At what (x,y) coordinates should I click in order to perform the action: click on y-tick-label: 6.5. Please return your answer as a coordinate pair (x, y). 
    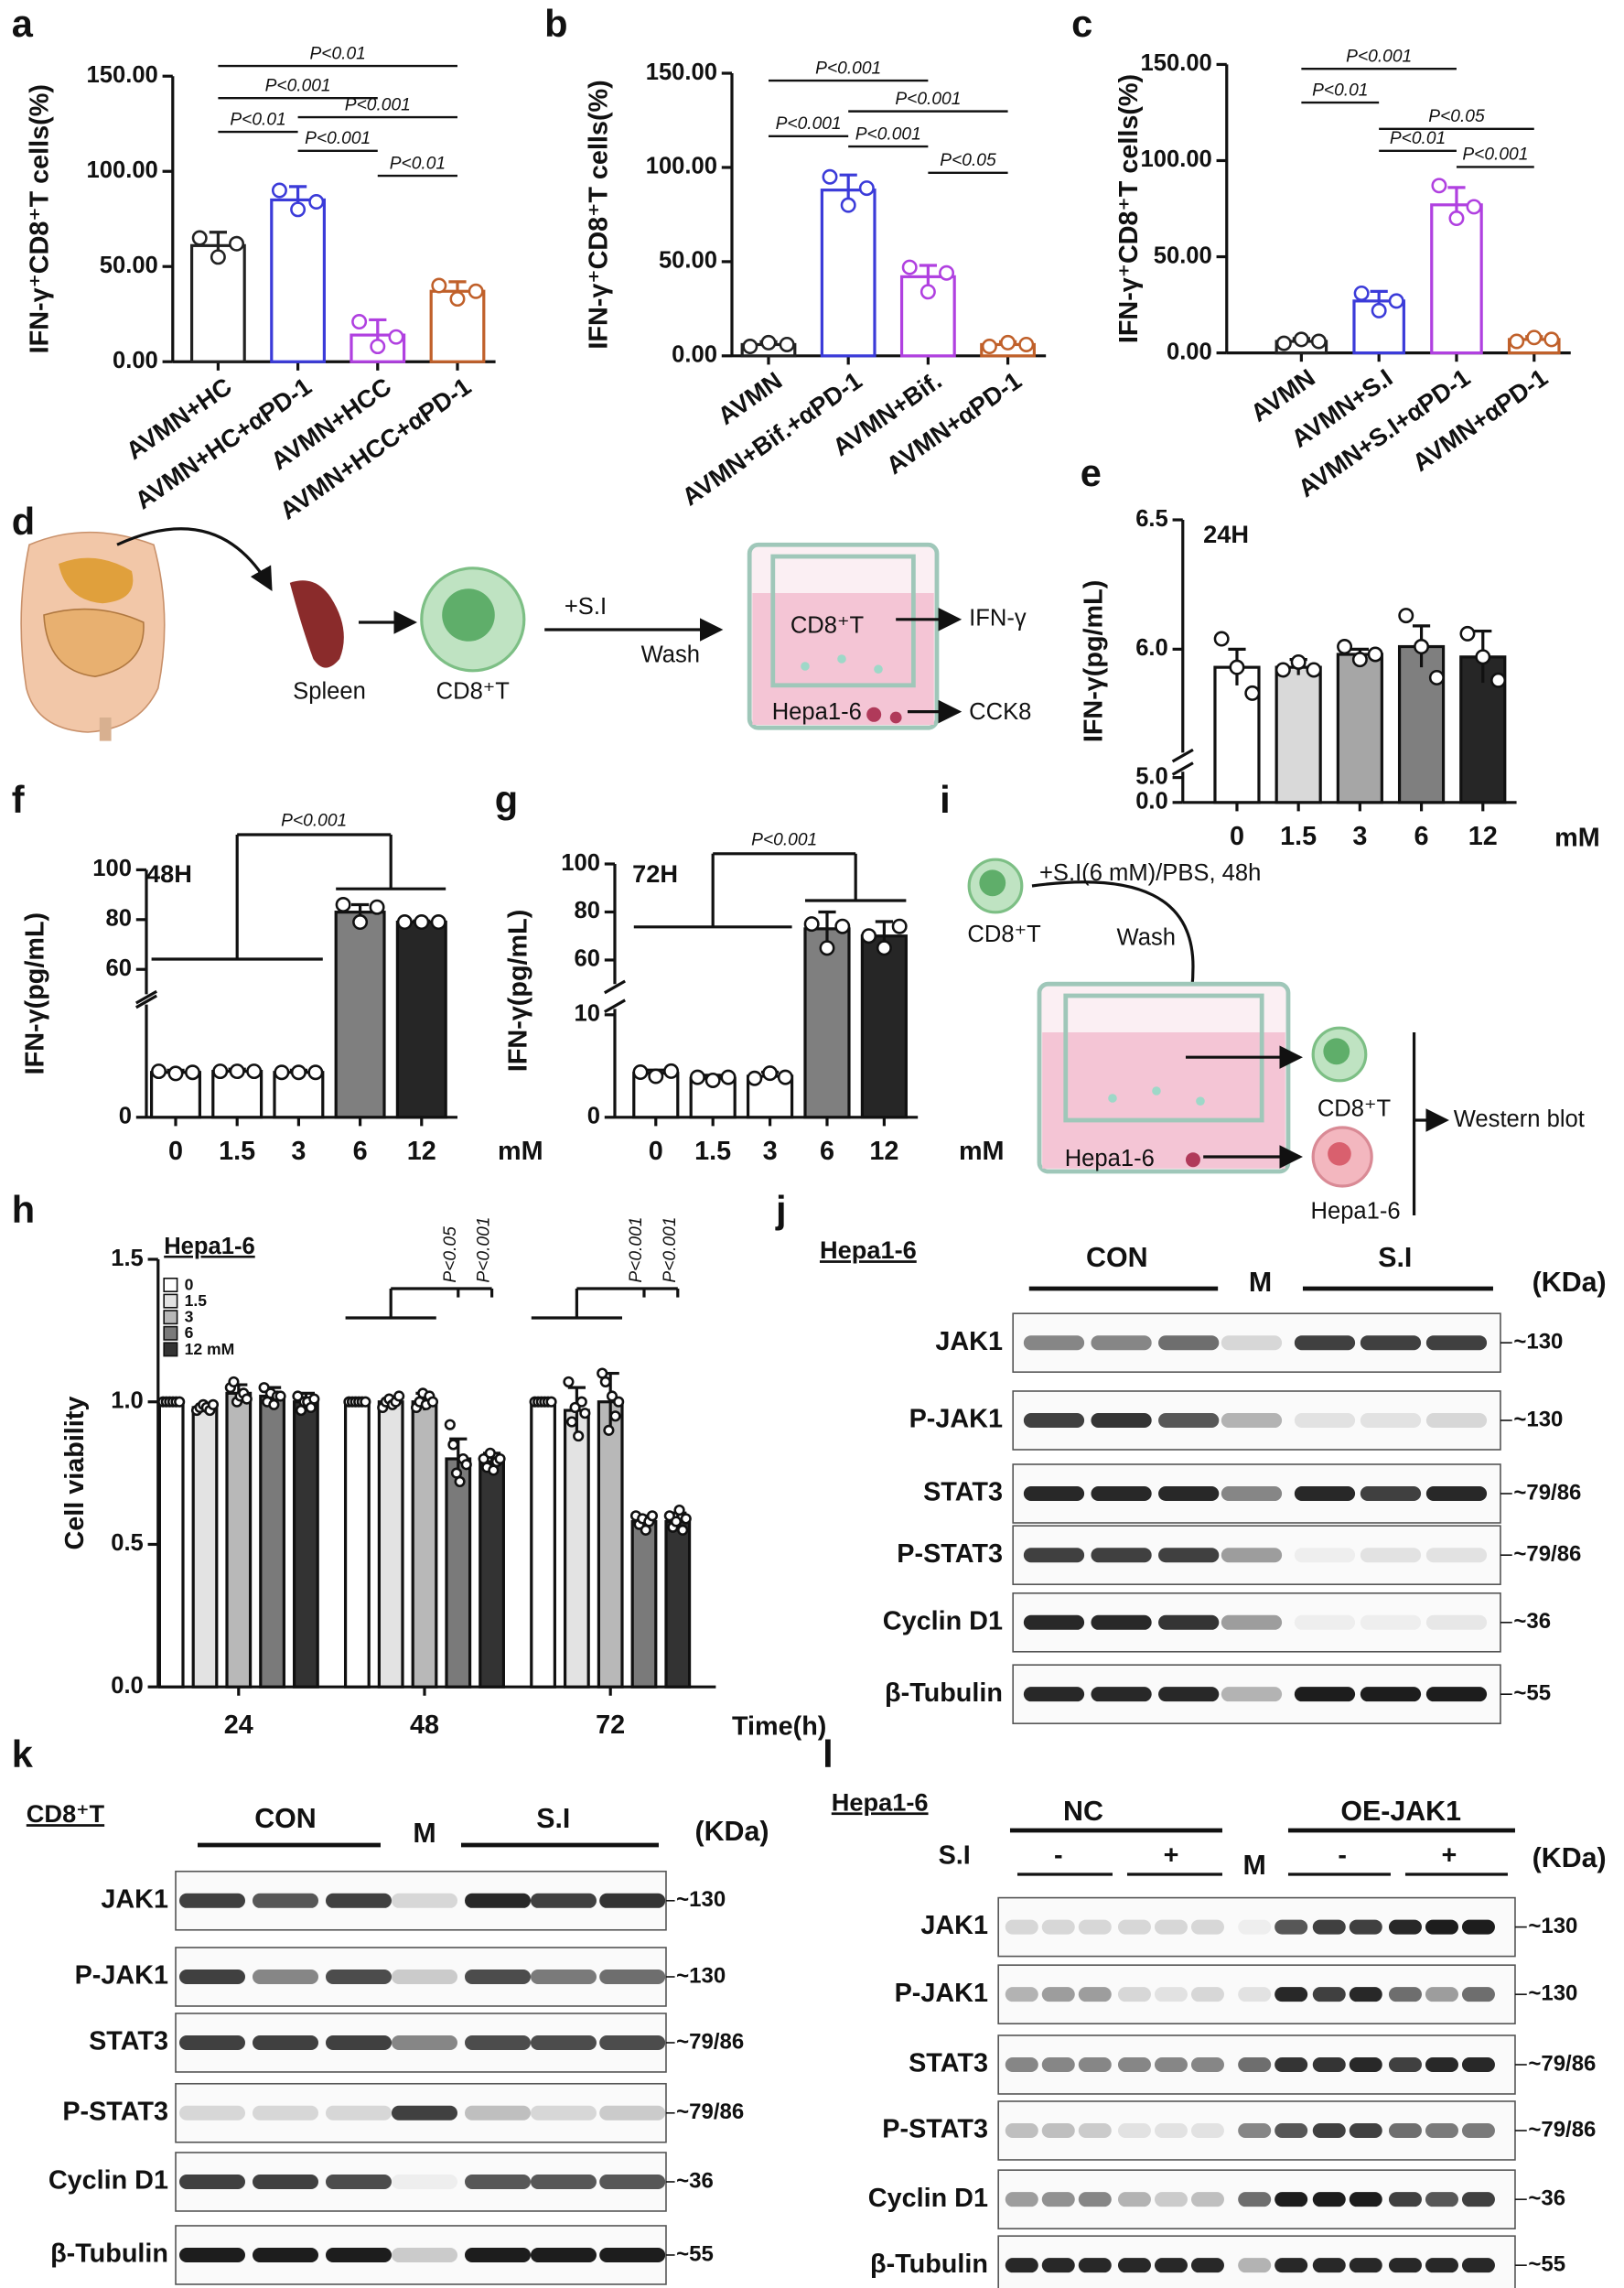
    Looking at the image, I should click on (1151, 519).